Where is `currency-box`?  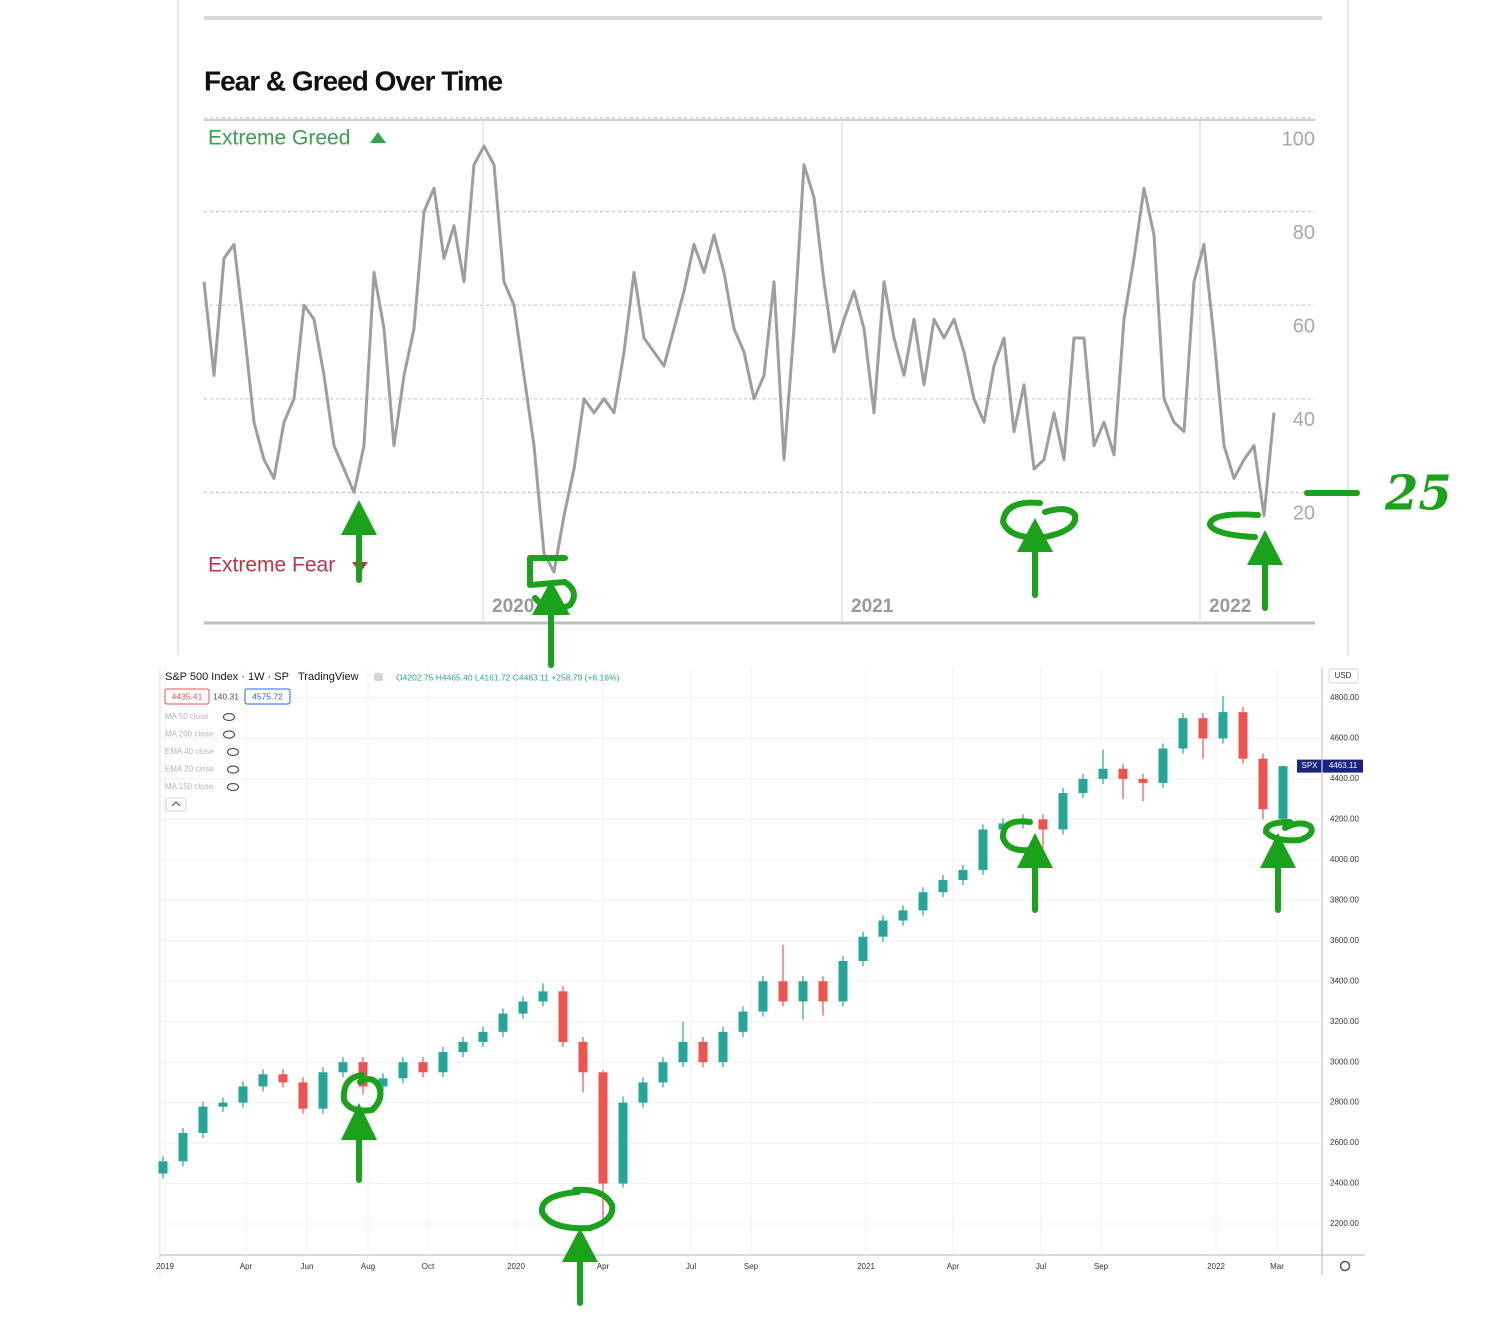
currency-box is located at coordinates (1343, 676).